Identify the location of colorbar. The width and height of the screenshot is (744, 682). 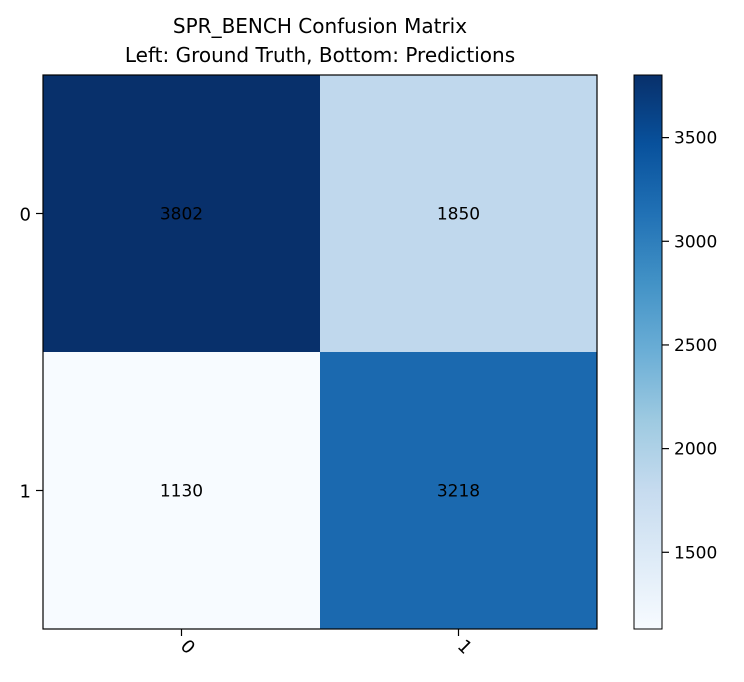
(648, 352).